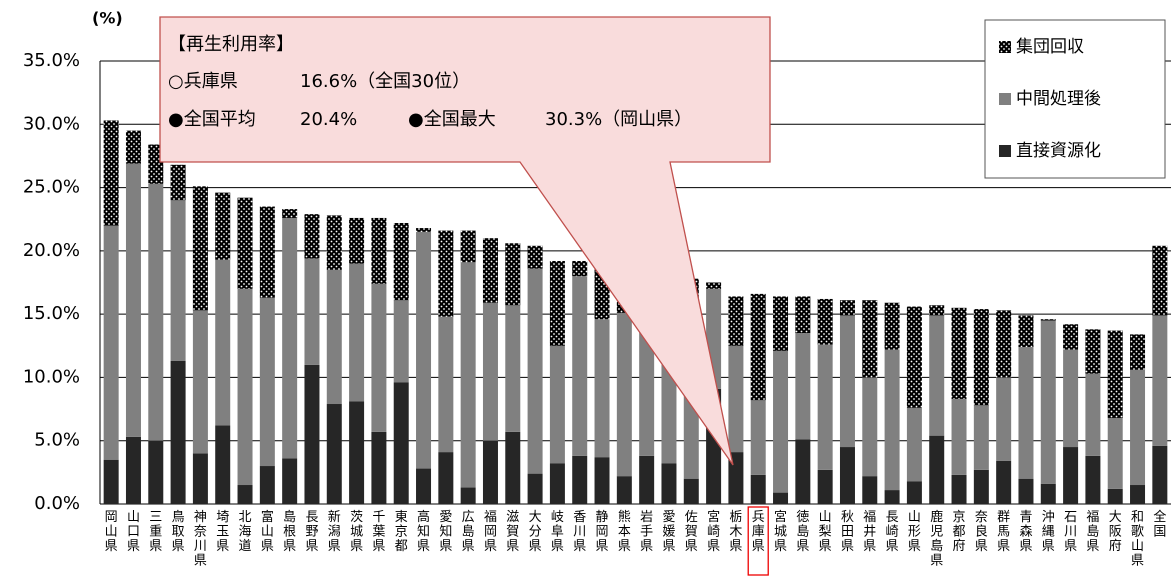 This screenshot has width=1171, height=577. Describe the element at coordinates (512, 532) in the screenshot. I see `x-tick-label: 滋賀県` at that location.